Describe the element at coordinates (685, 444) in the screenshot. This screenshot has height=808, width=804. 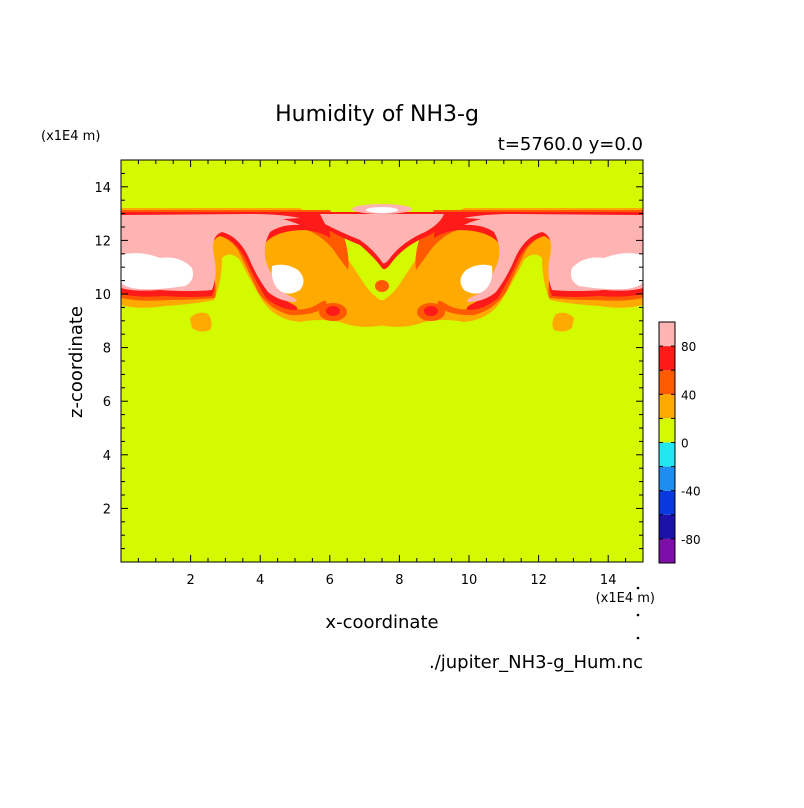
I see `colorbar-tick-label: 0` at that location.